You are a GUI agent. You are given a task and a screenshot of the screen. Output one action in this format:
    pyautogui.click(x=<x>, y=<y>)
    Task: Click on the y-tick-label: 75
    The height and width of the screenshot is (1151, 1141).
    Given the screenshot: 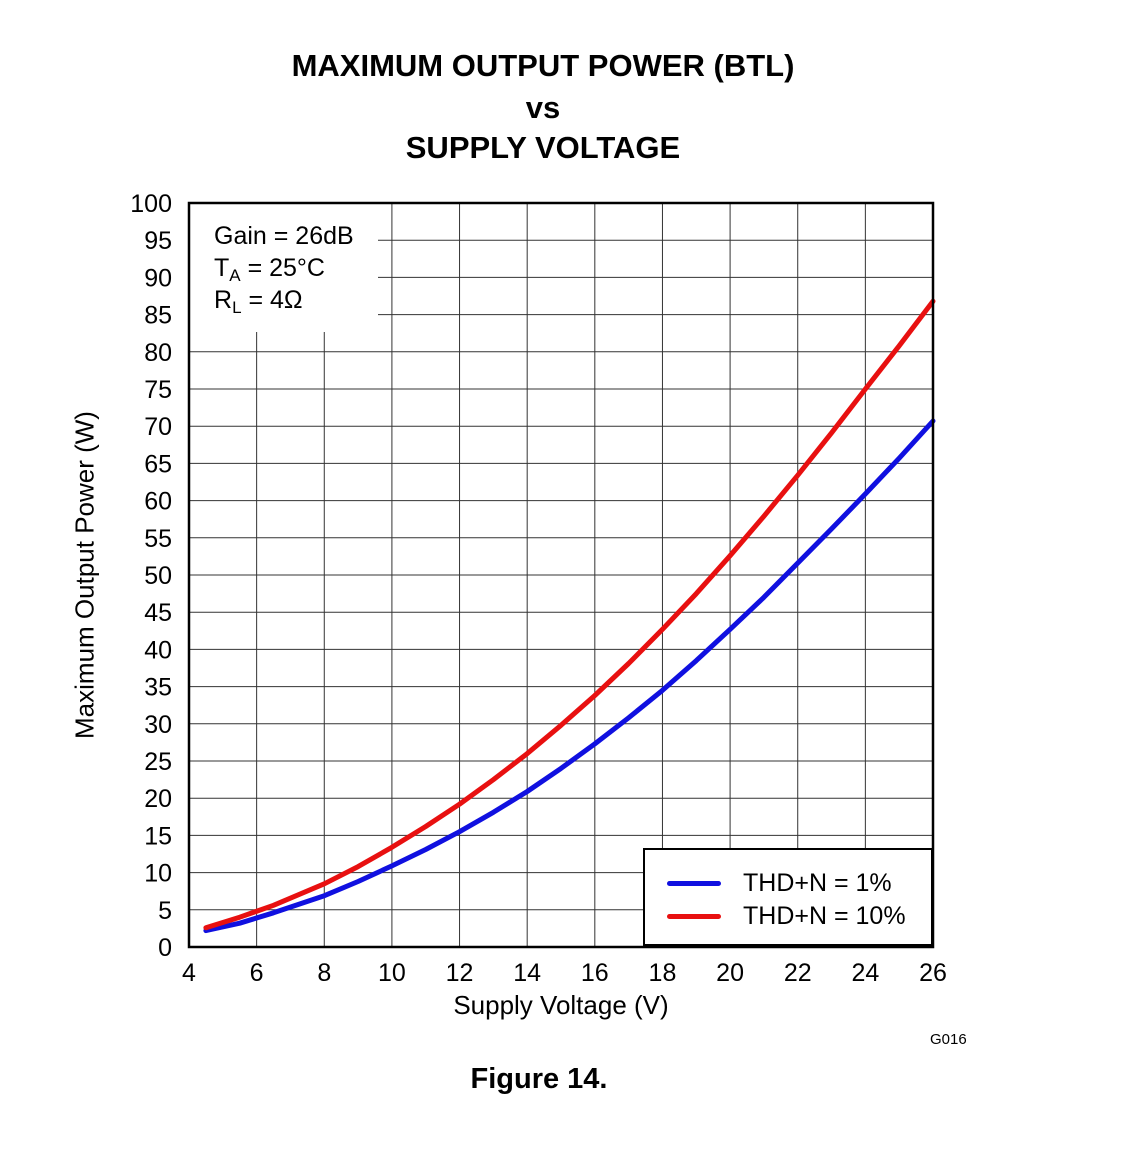 What is the action you would take?
    pyautogui.click(x=158, y=390)
    